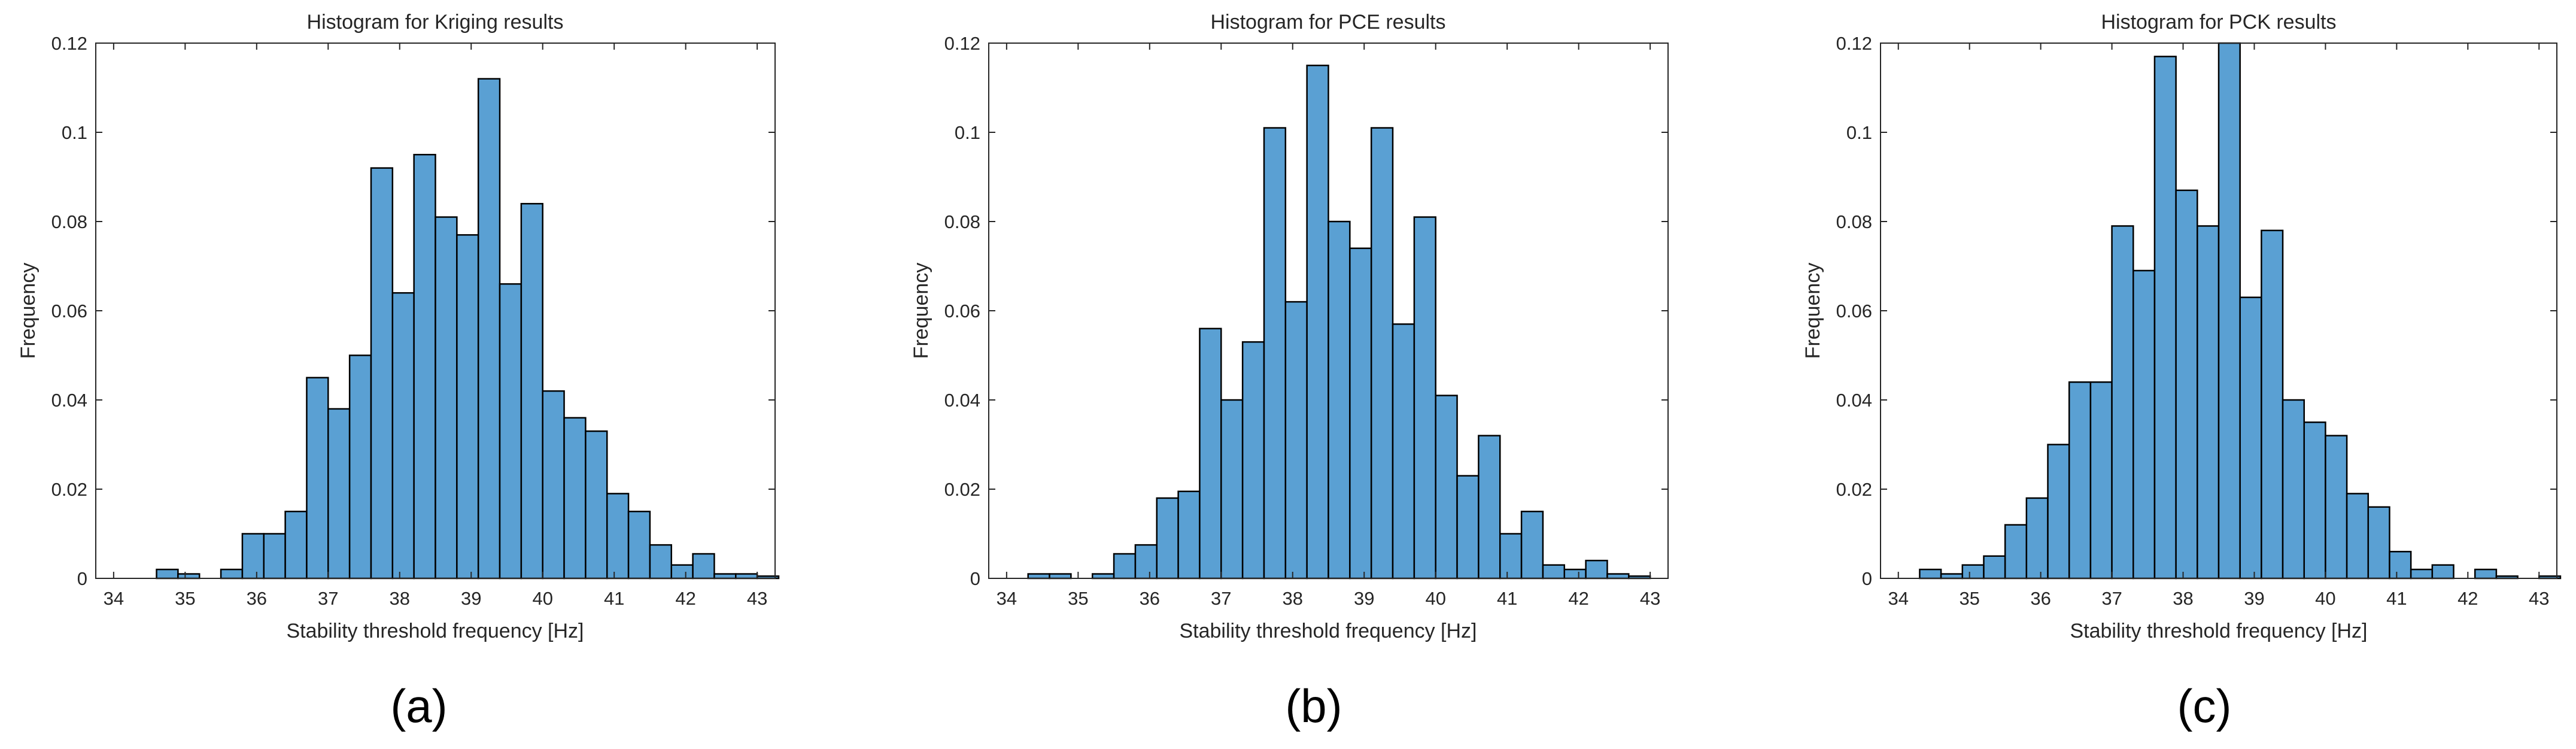  Describe the element at coordinates (2325, 598) in the screenshot. I see `x-tick-label: 40` at that location.